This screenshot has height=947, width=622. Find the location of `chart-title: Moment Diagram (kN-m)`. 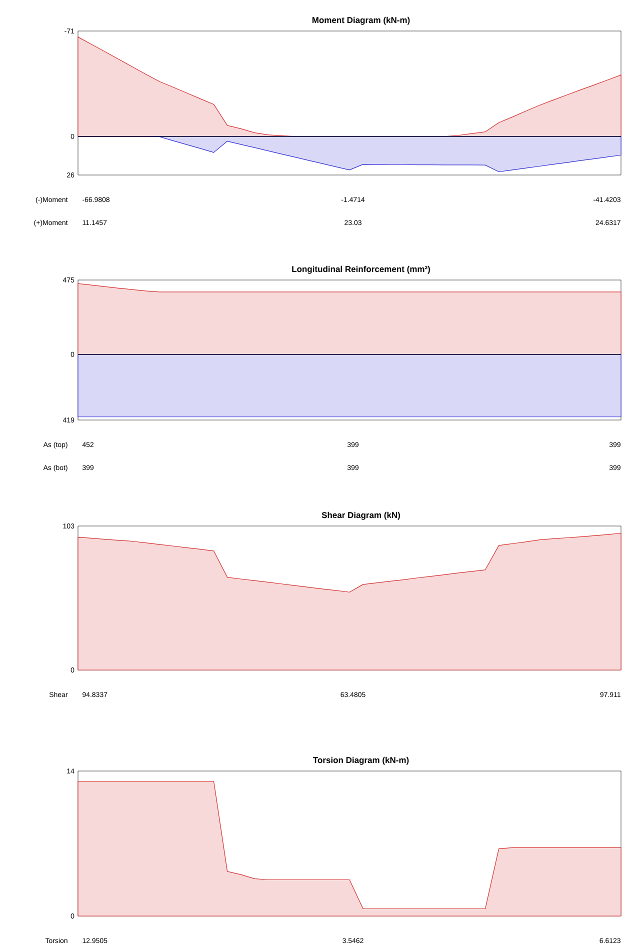

chart-title: Moment Diagram (kN-m) is located at coordinates (361, 20).